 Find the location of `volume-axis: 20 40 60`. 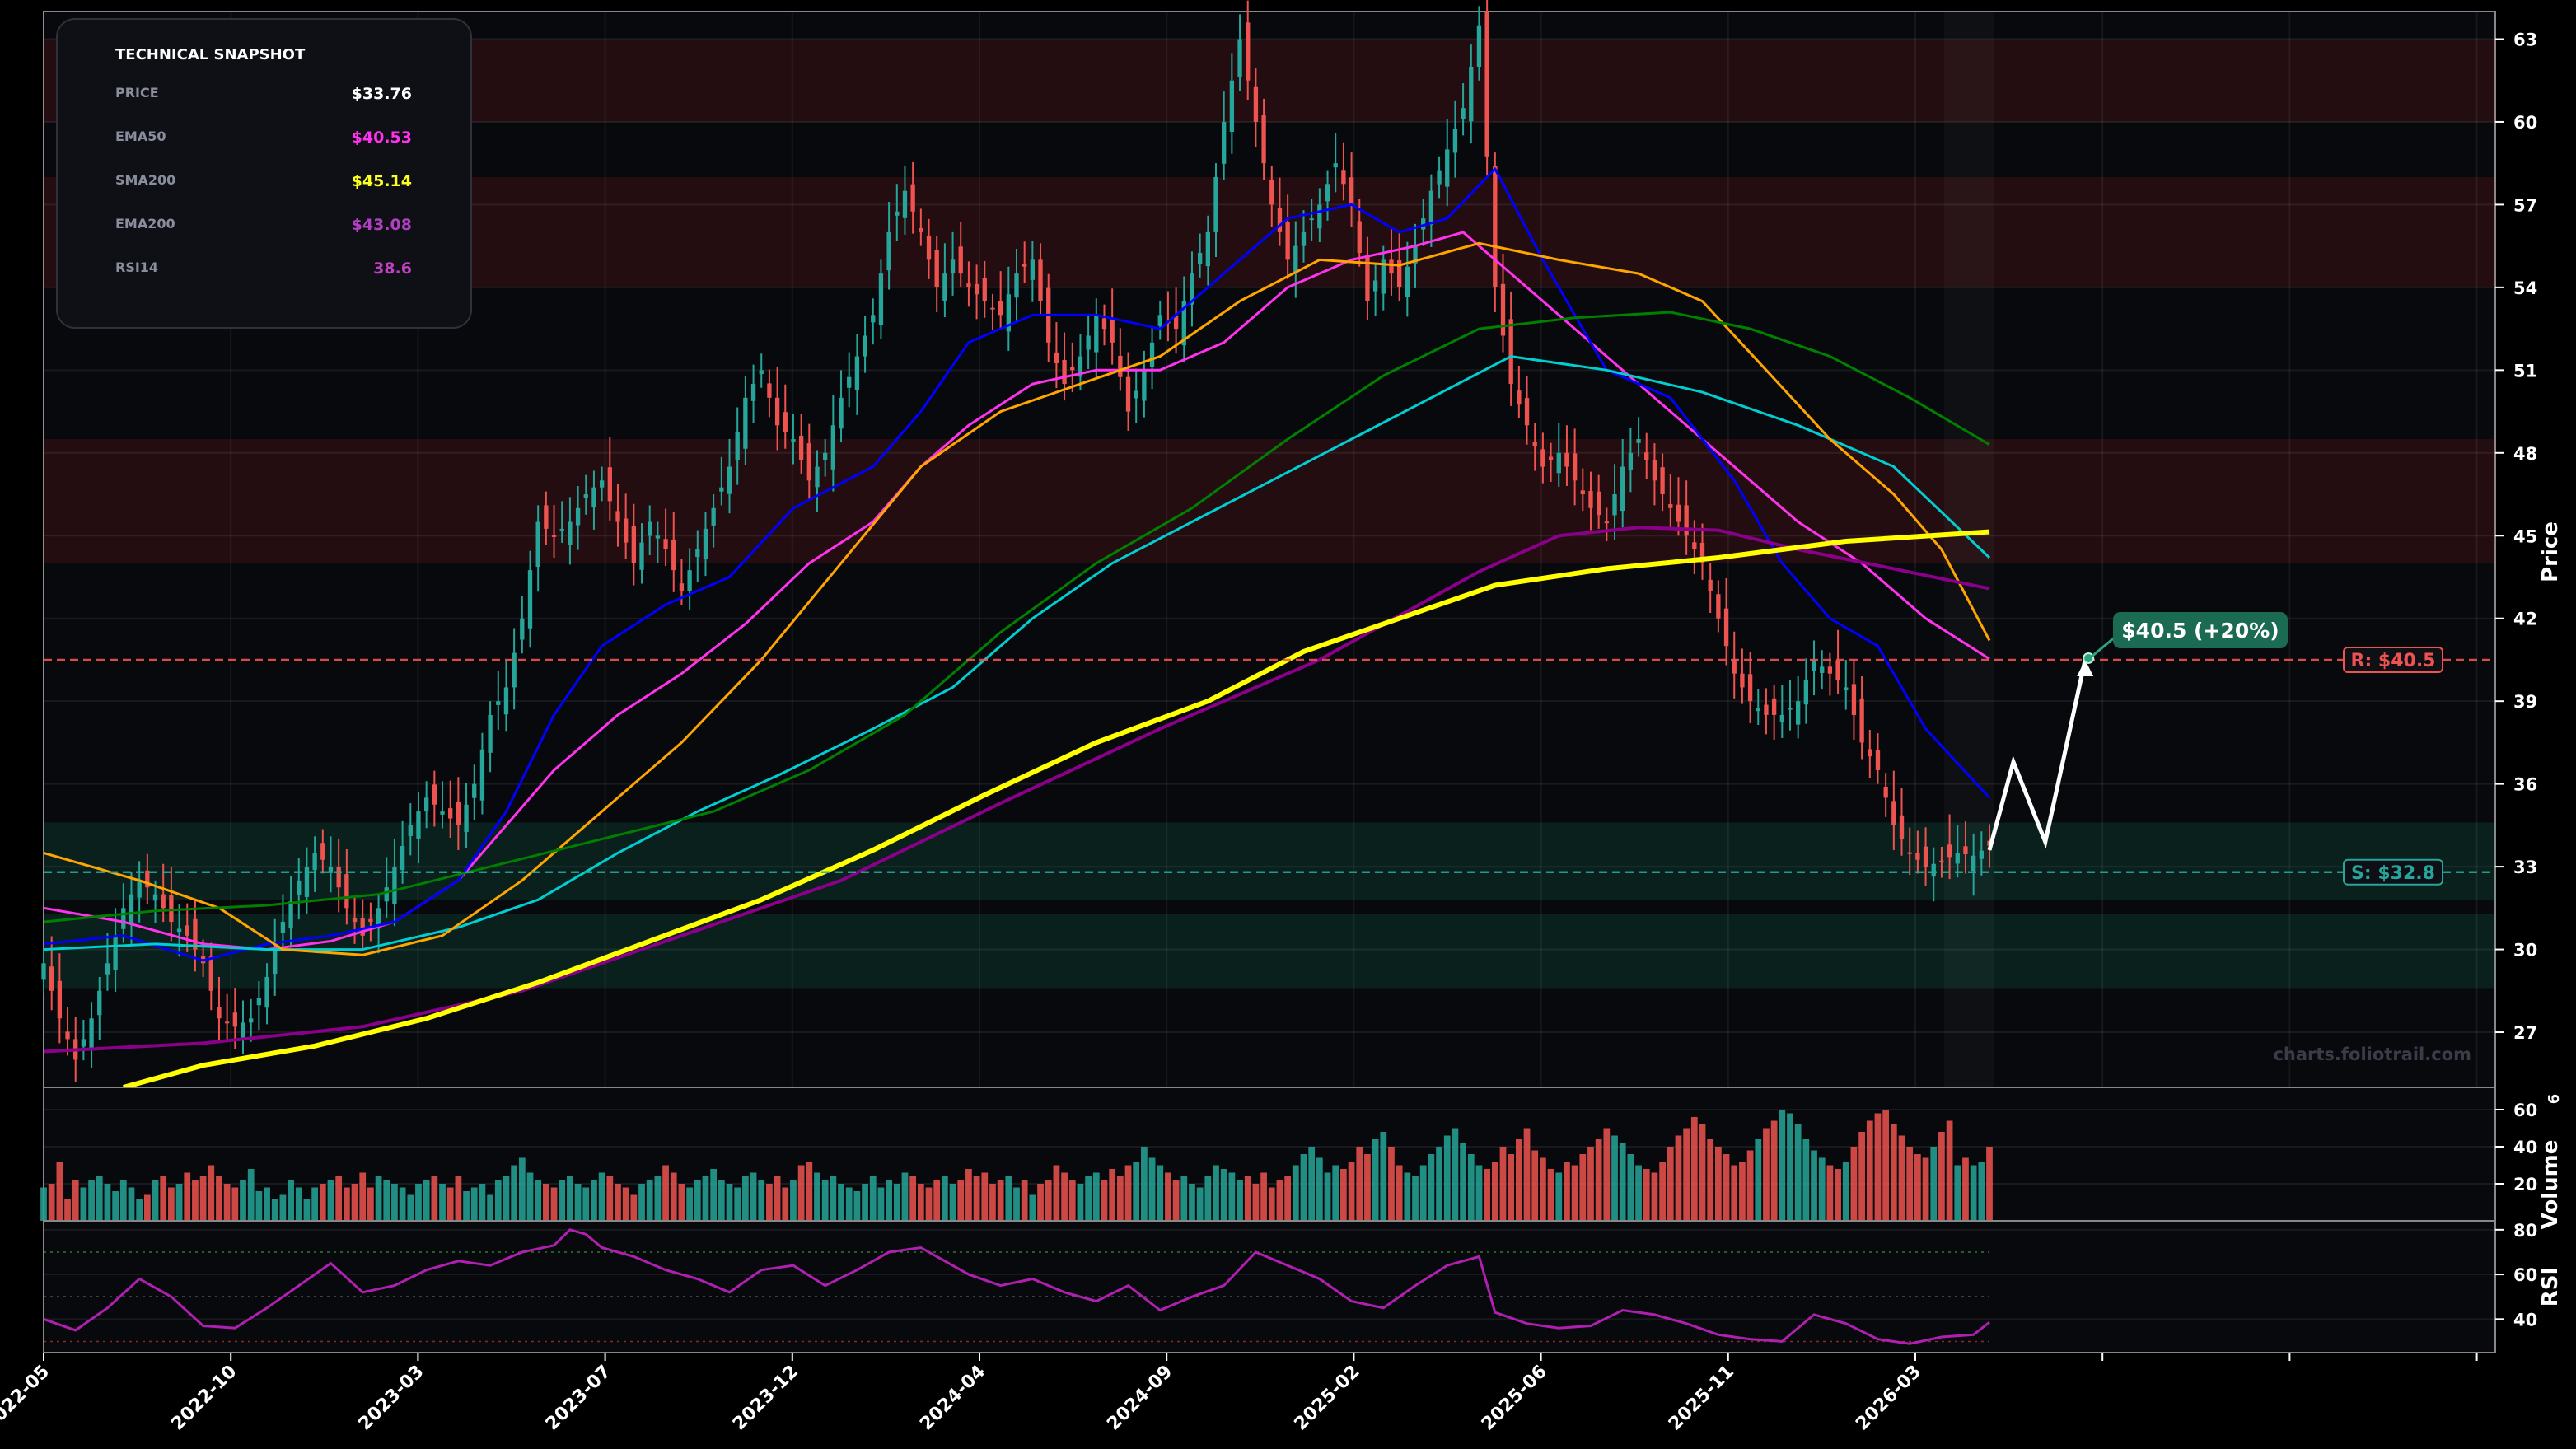

volume-axis: 20 40 60 is located at coordinates (2516, 1147).